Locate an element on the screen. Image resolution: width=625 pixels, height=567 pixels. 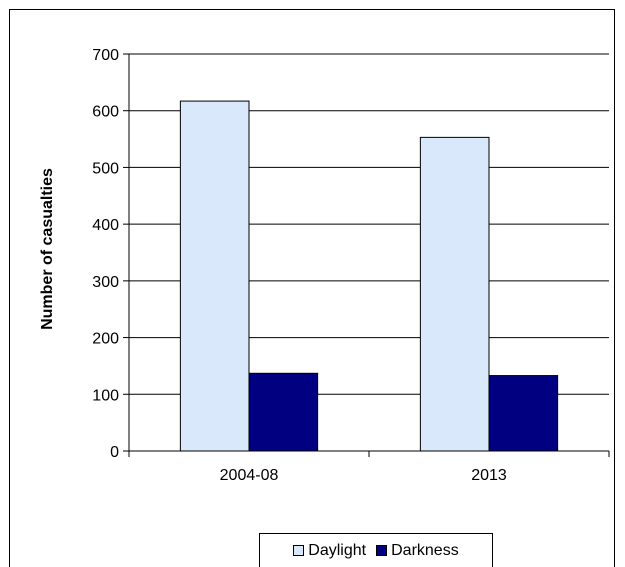
y-tick-label: 300 is located at coordinates (105, 282).